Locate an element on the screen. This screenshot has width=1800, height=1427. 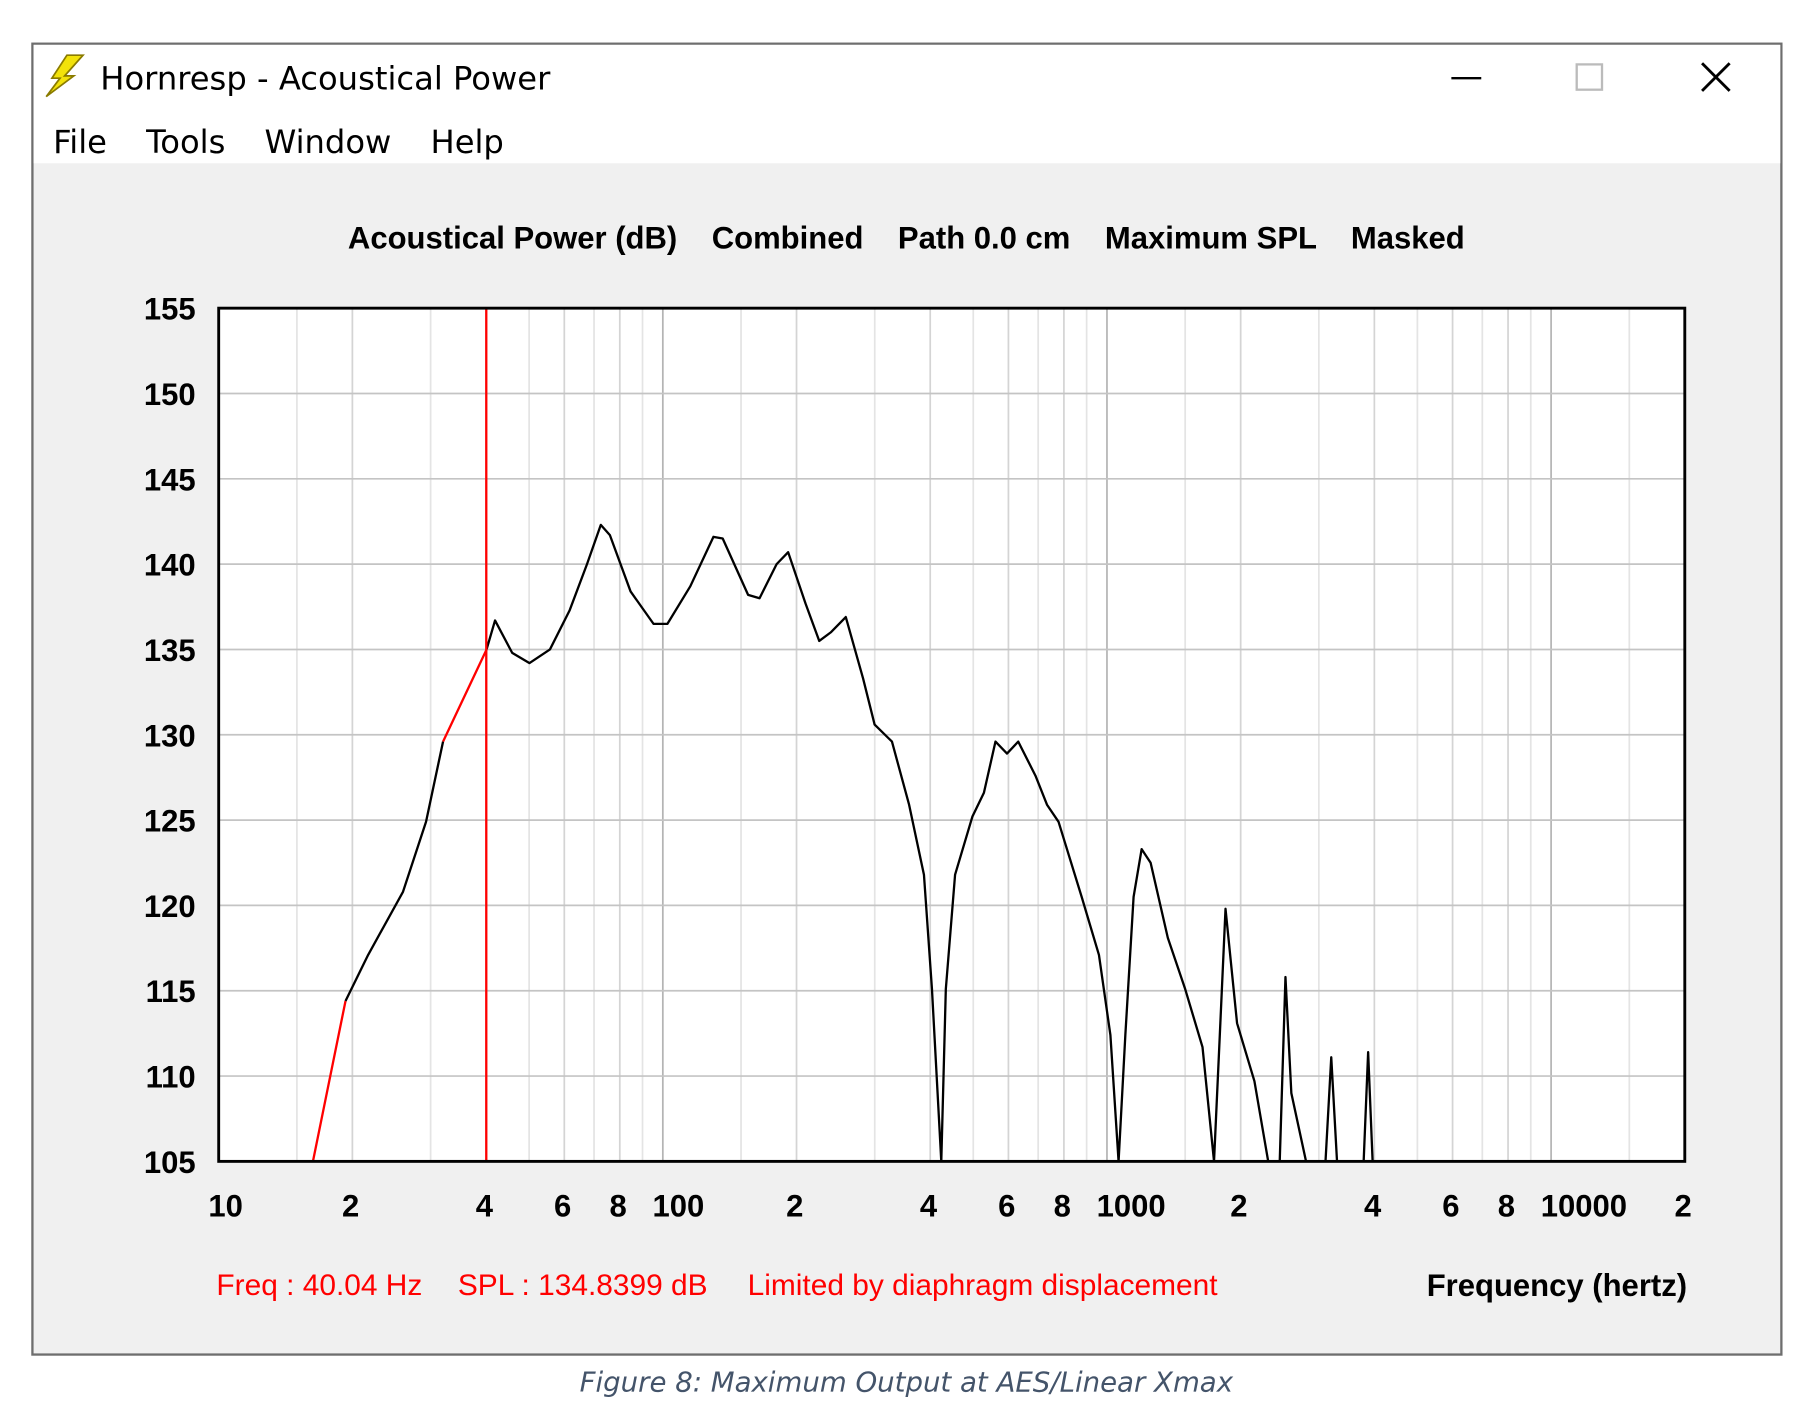
y-tick-label: 105 is located at coordinates (170, 1162).